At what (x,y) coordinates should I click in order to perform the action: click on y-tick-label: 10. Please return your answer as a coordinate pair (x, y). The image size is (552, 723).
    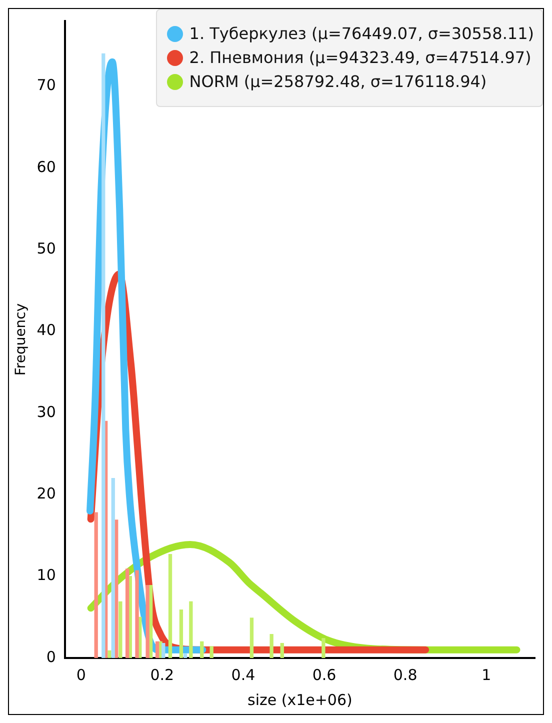
    Looking at the image, I should click on (46, 575).